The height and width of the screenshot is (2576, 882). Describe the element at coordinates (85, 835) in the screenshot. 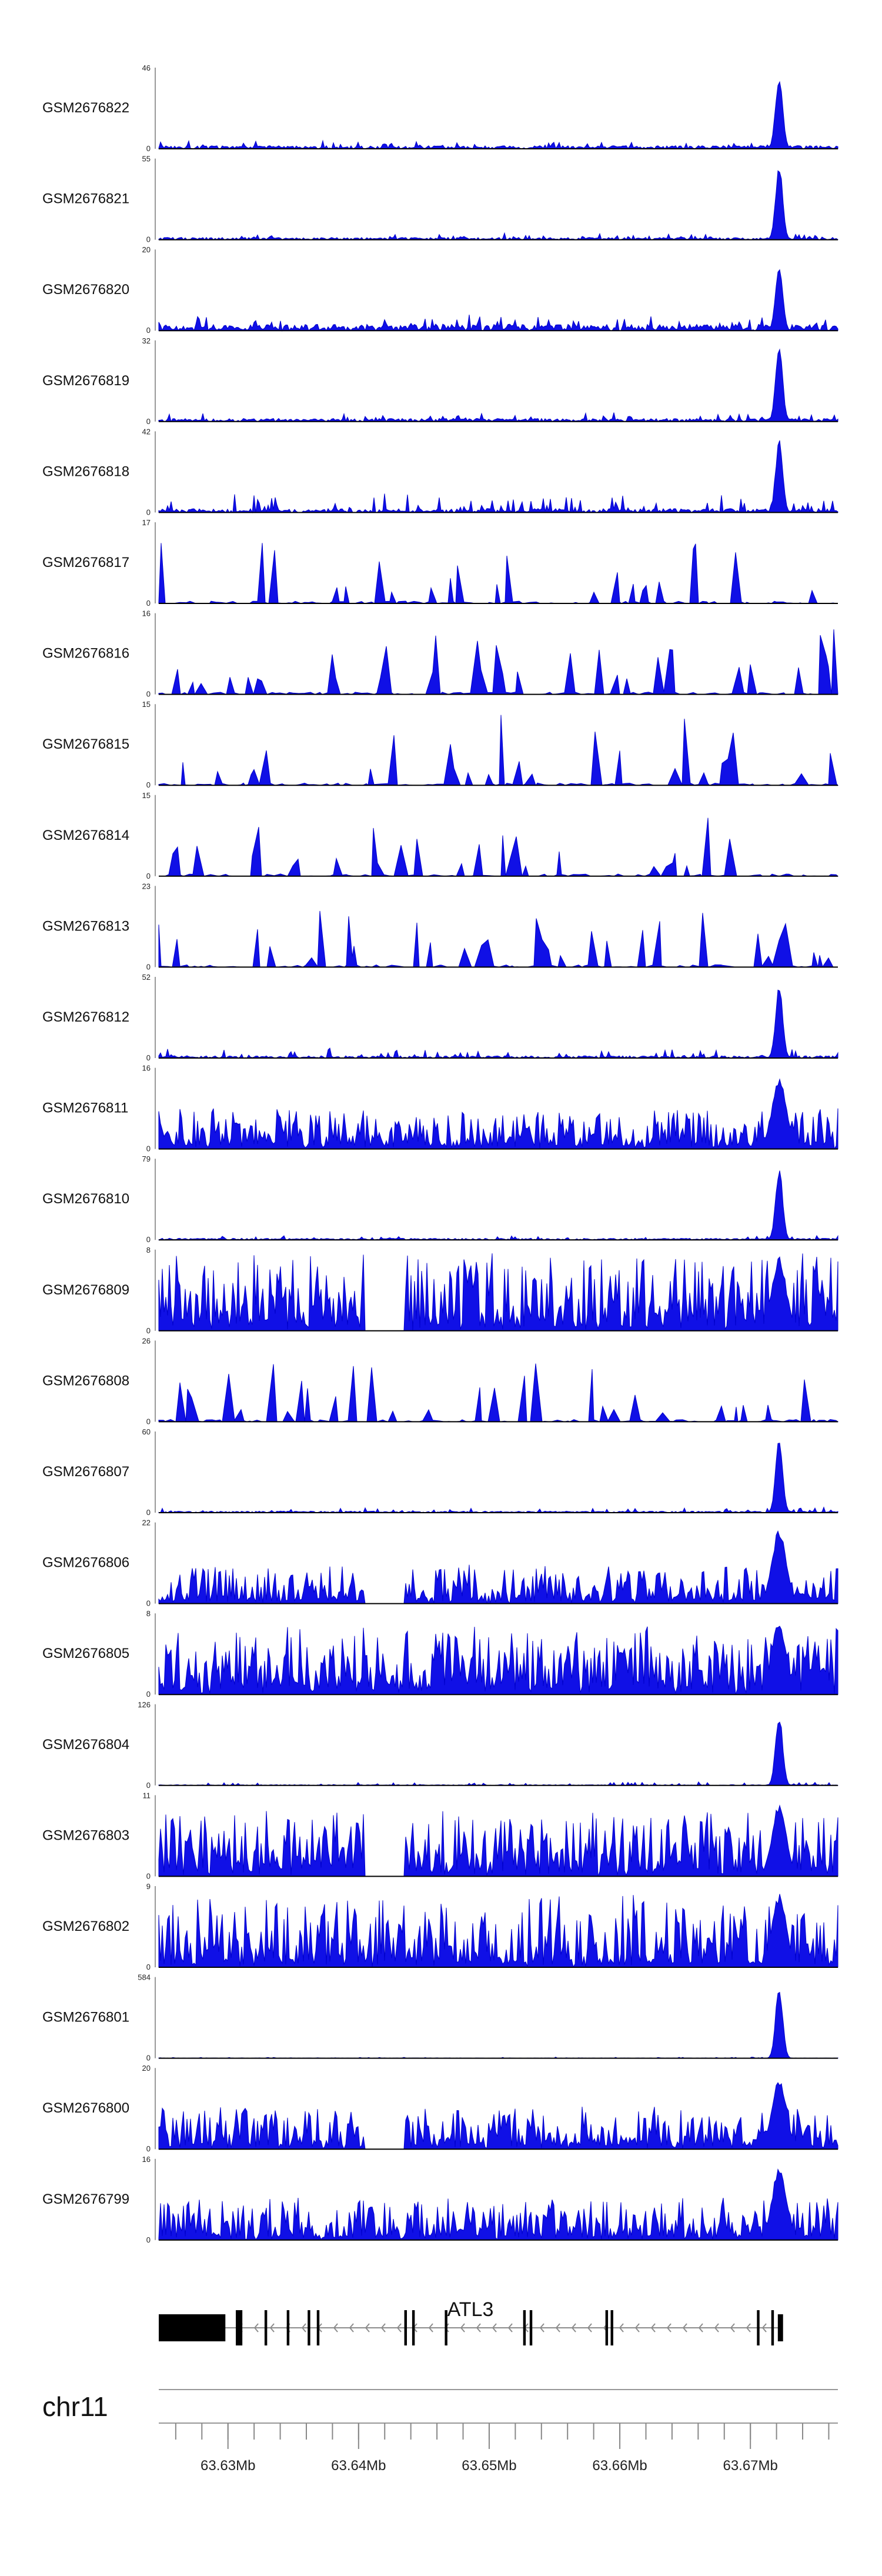

I see `track-label: GSM2676814` at that location.